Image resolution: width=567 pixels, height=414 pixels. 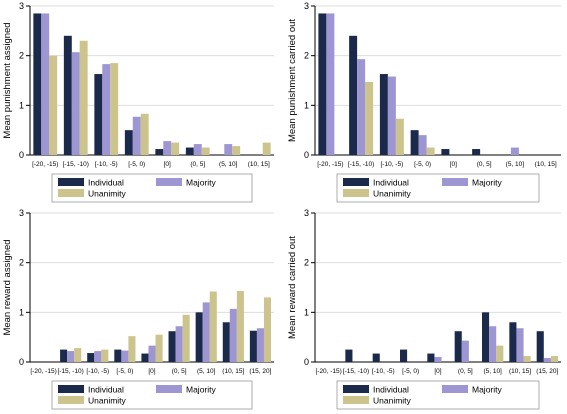 I want to click on x-tick-label: [-20, -15), so click(x=45, y=164).